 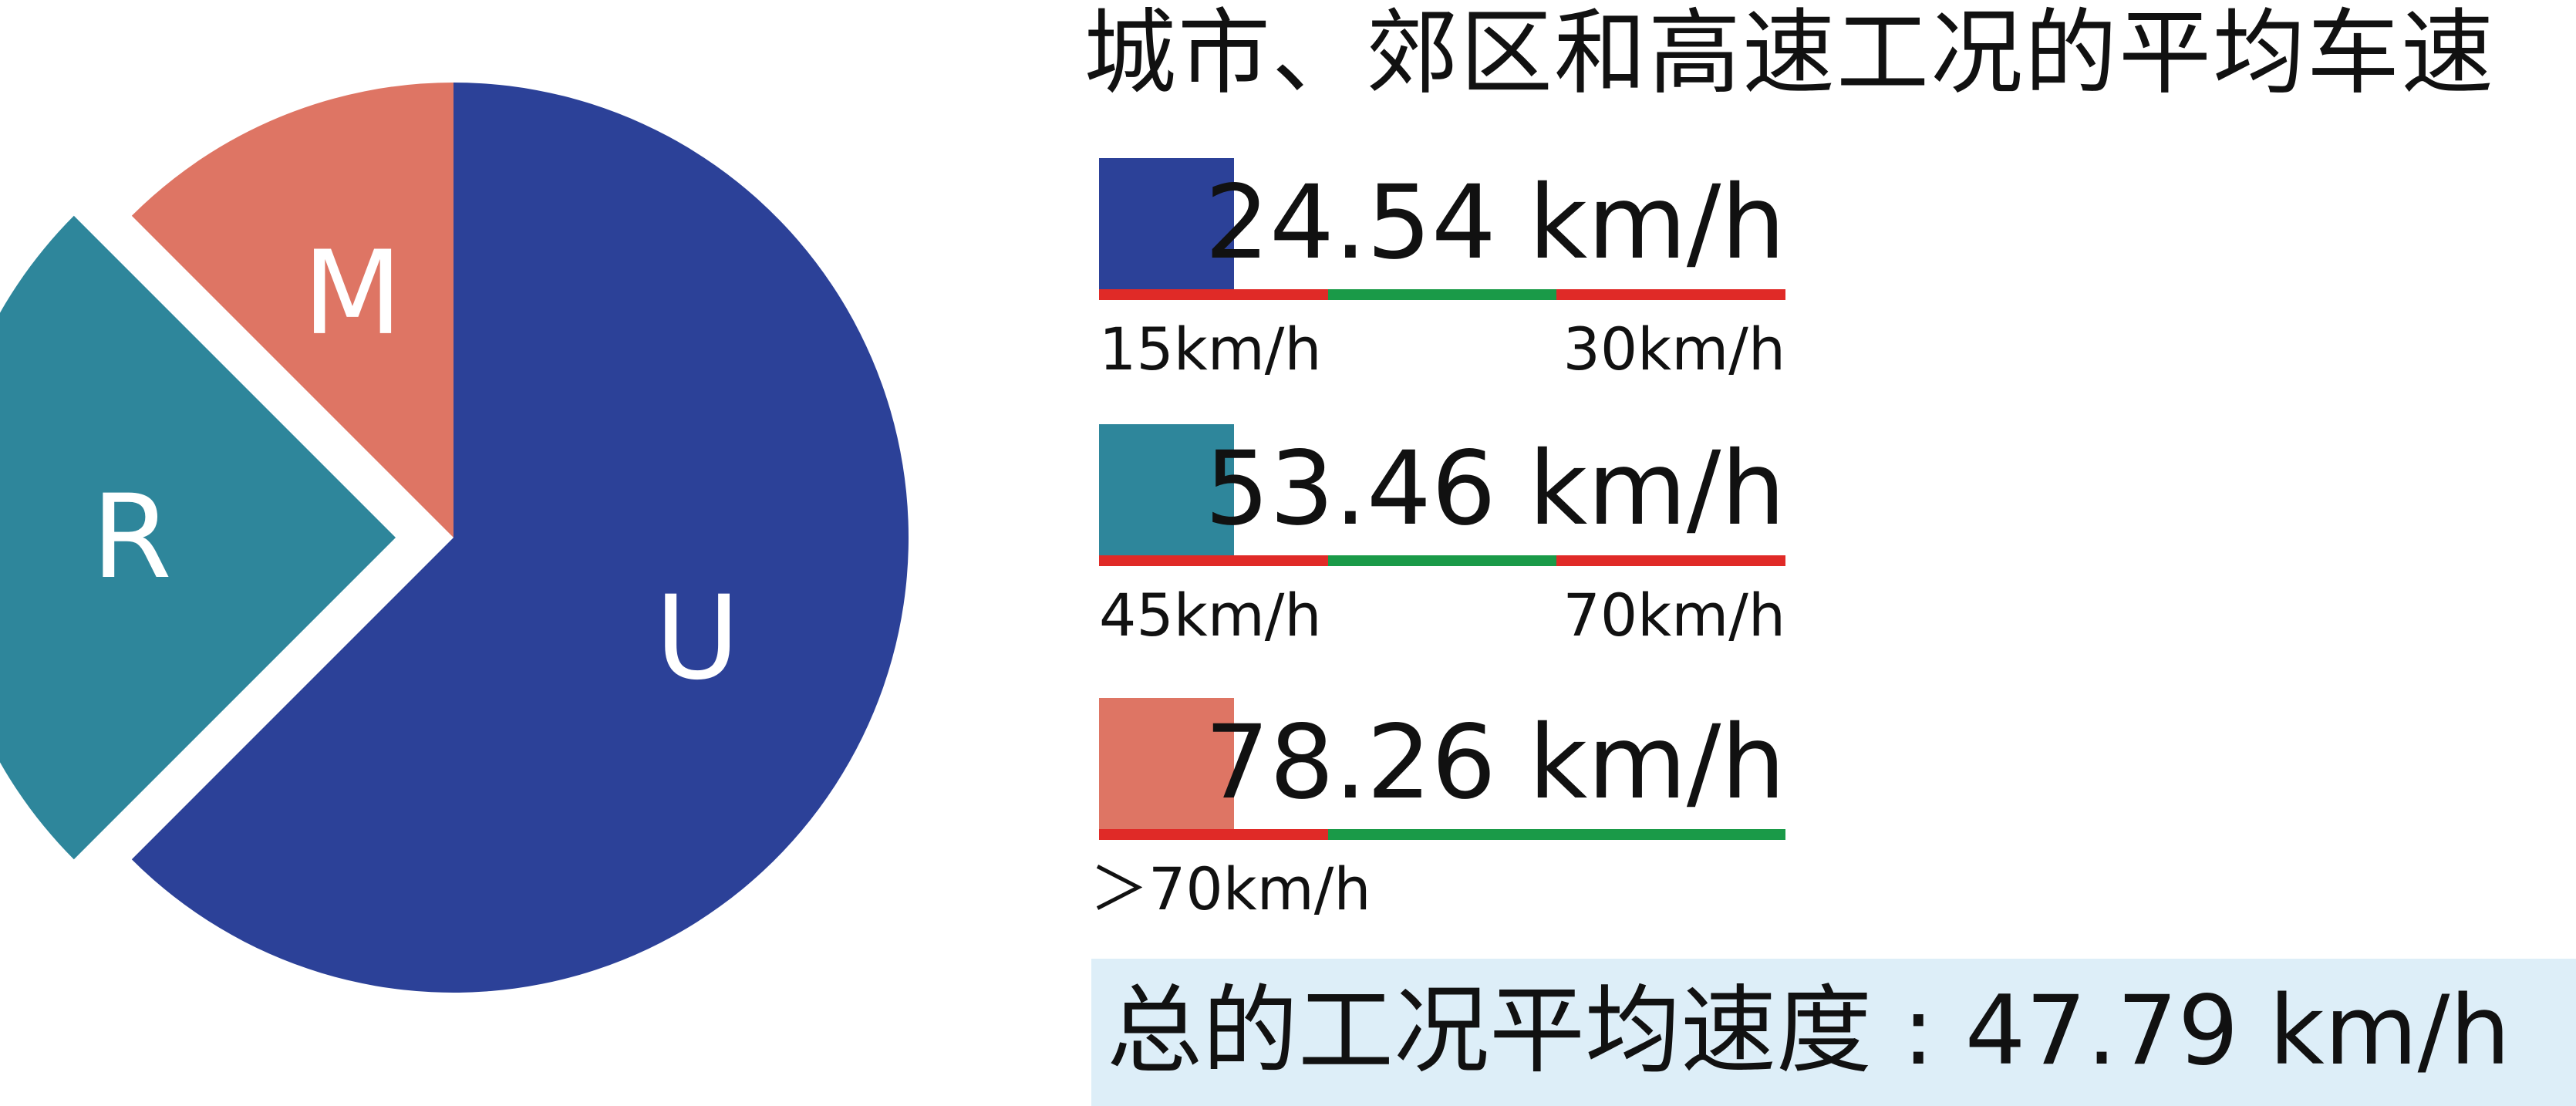 What do you see at coordinates (1210, 349) in the screenshot?
I see `range-low-urban: 15km/h` at bounding box center [1210, 349].